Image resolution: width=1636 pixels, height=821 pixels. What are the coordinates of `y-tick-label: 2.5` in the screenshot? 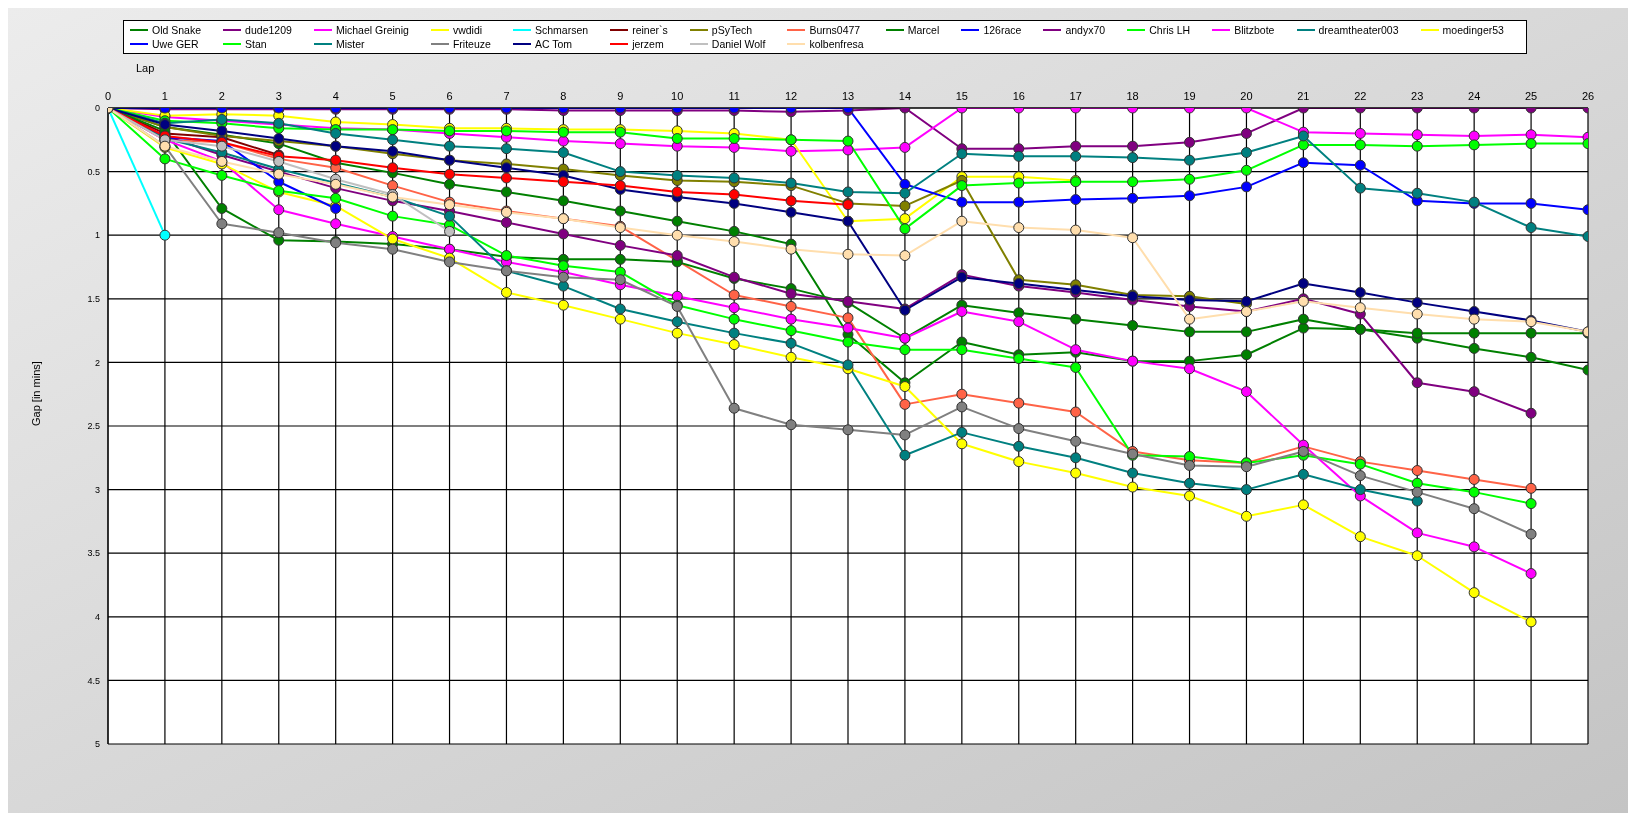 It's located at (93, 426).